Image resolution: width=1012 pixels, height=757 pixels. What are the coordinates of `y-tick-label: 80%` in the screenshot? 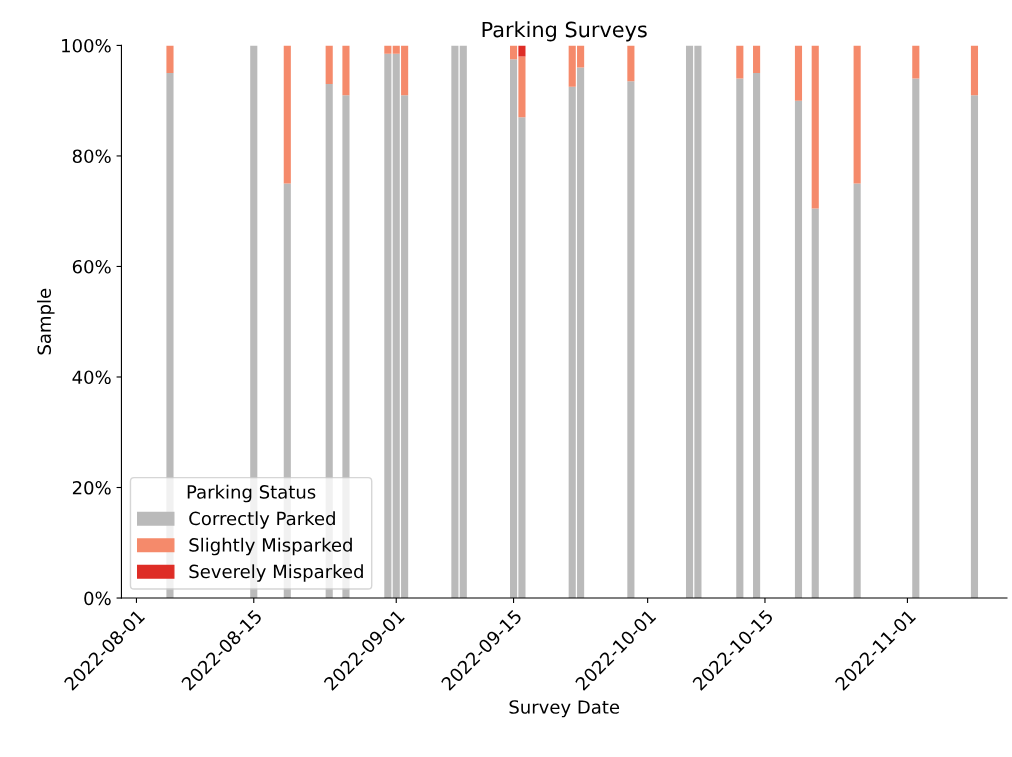 It's located at (91, 156).